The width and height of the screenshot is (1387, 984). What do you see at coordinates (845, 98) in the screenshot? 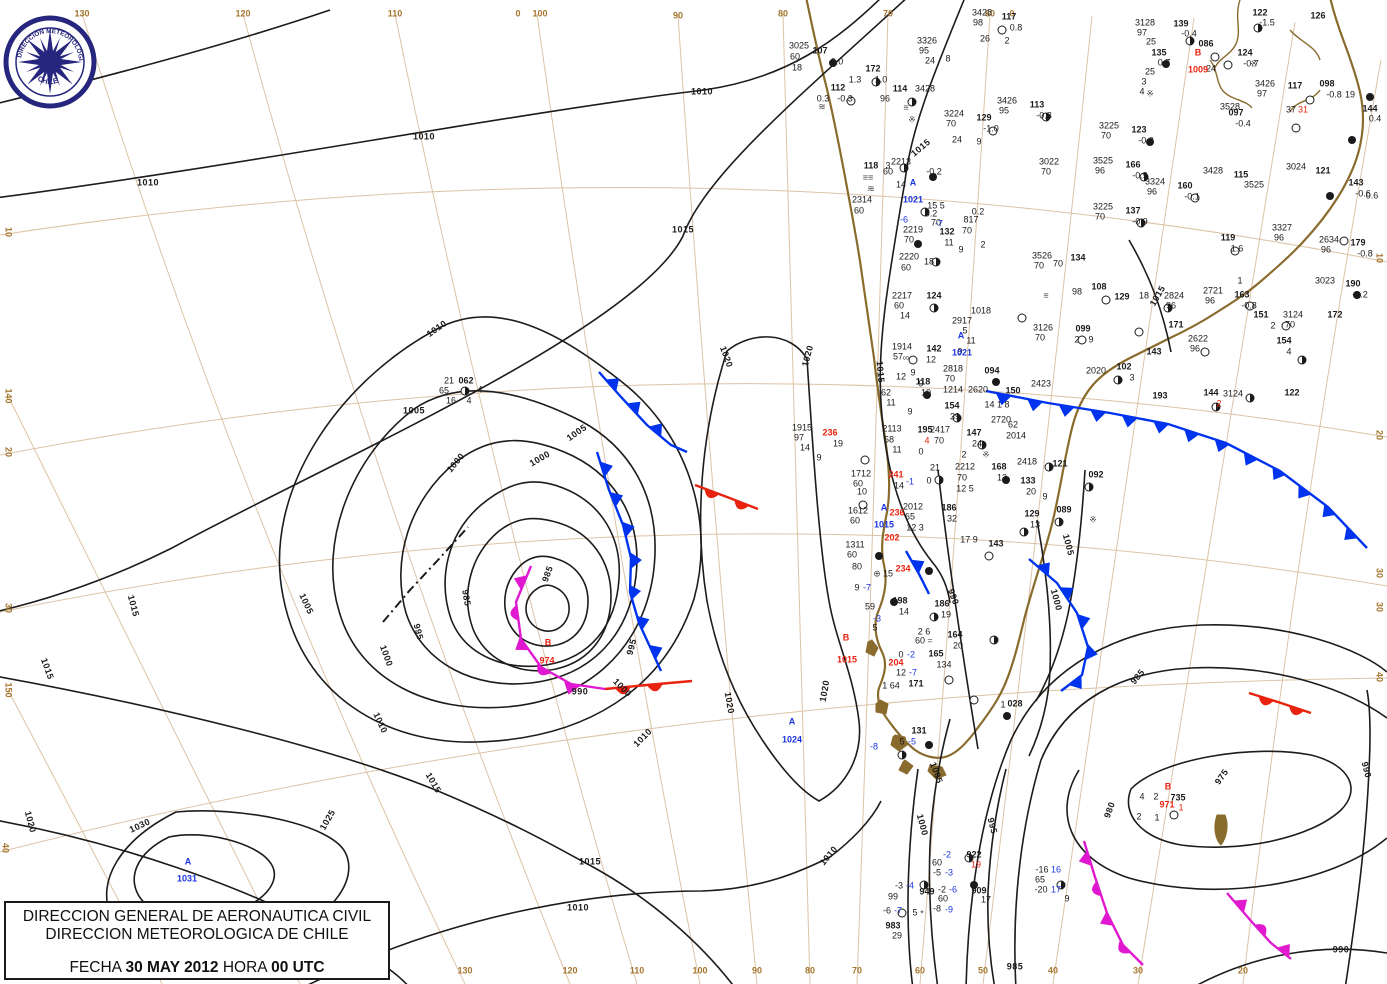
I see `station-text: -0.3` at bounding box center [845, 98].